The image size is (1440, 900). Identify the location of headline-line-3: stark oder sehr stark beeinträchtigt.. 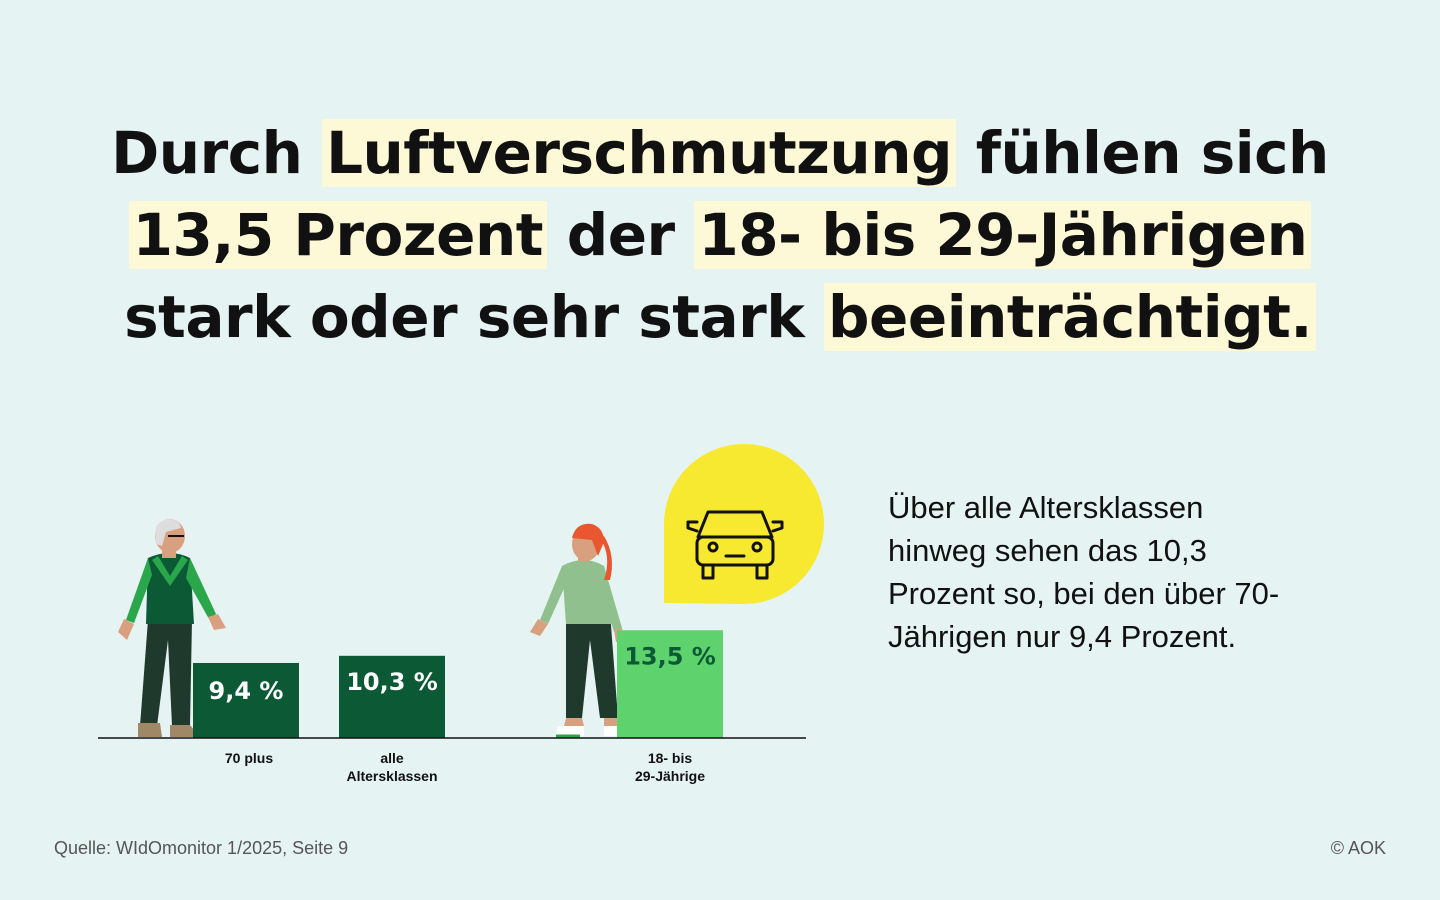
(720, 317).